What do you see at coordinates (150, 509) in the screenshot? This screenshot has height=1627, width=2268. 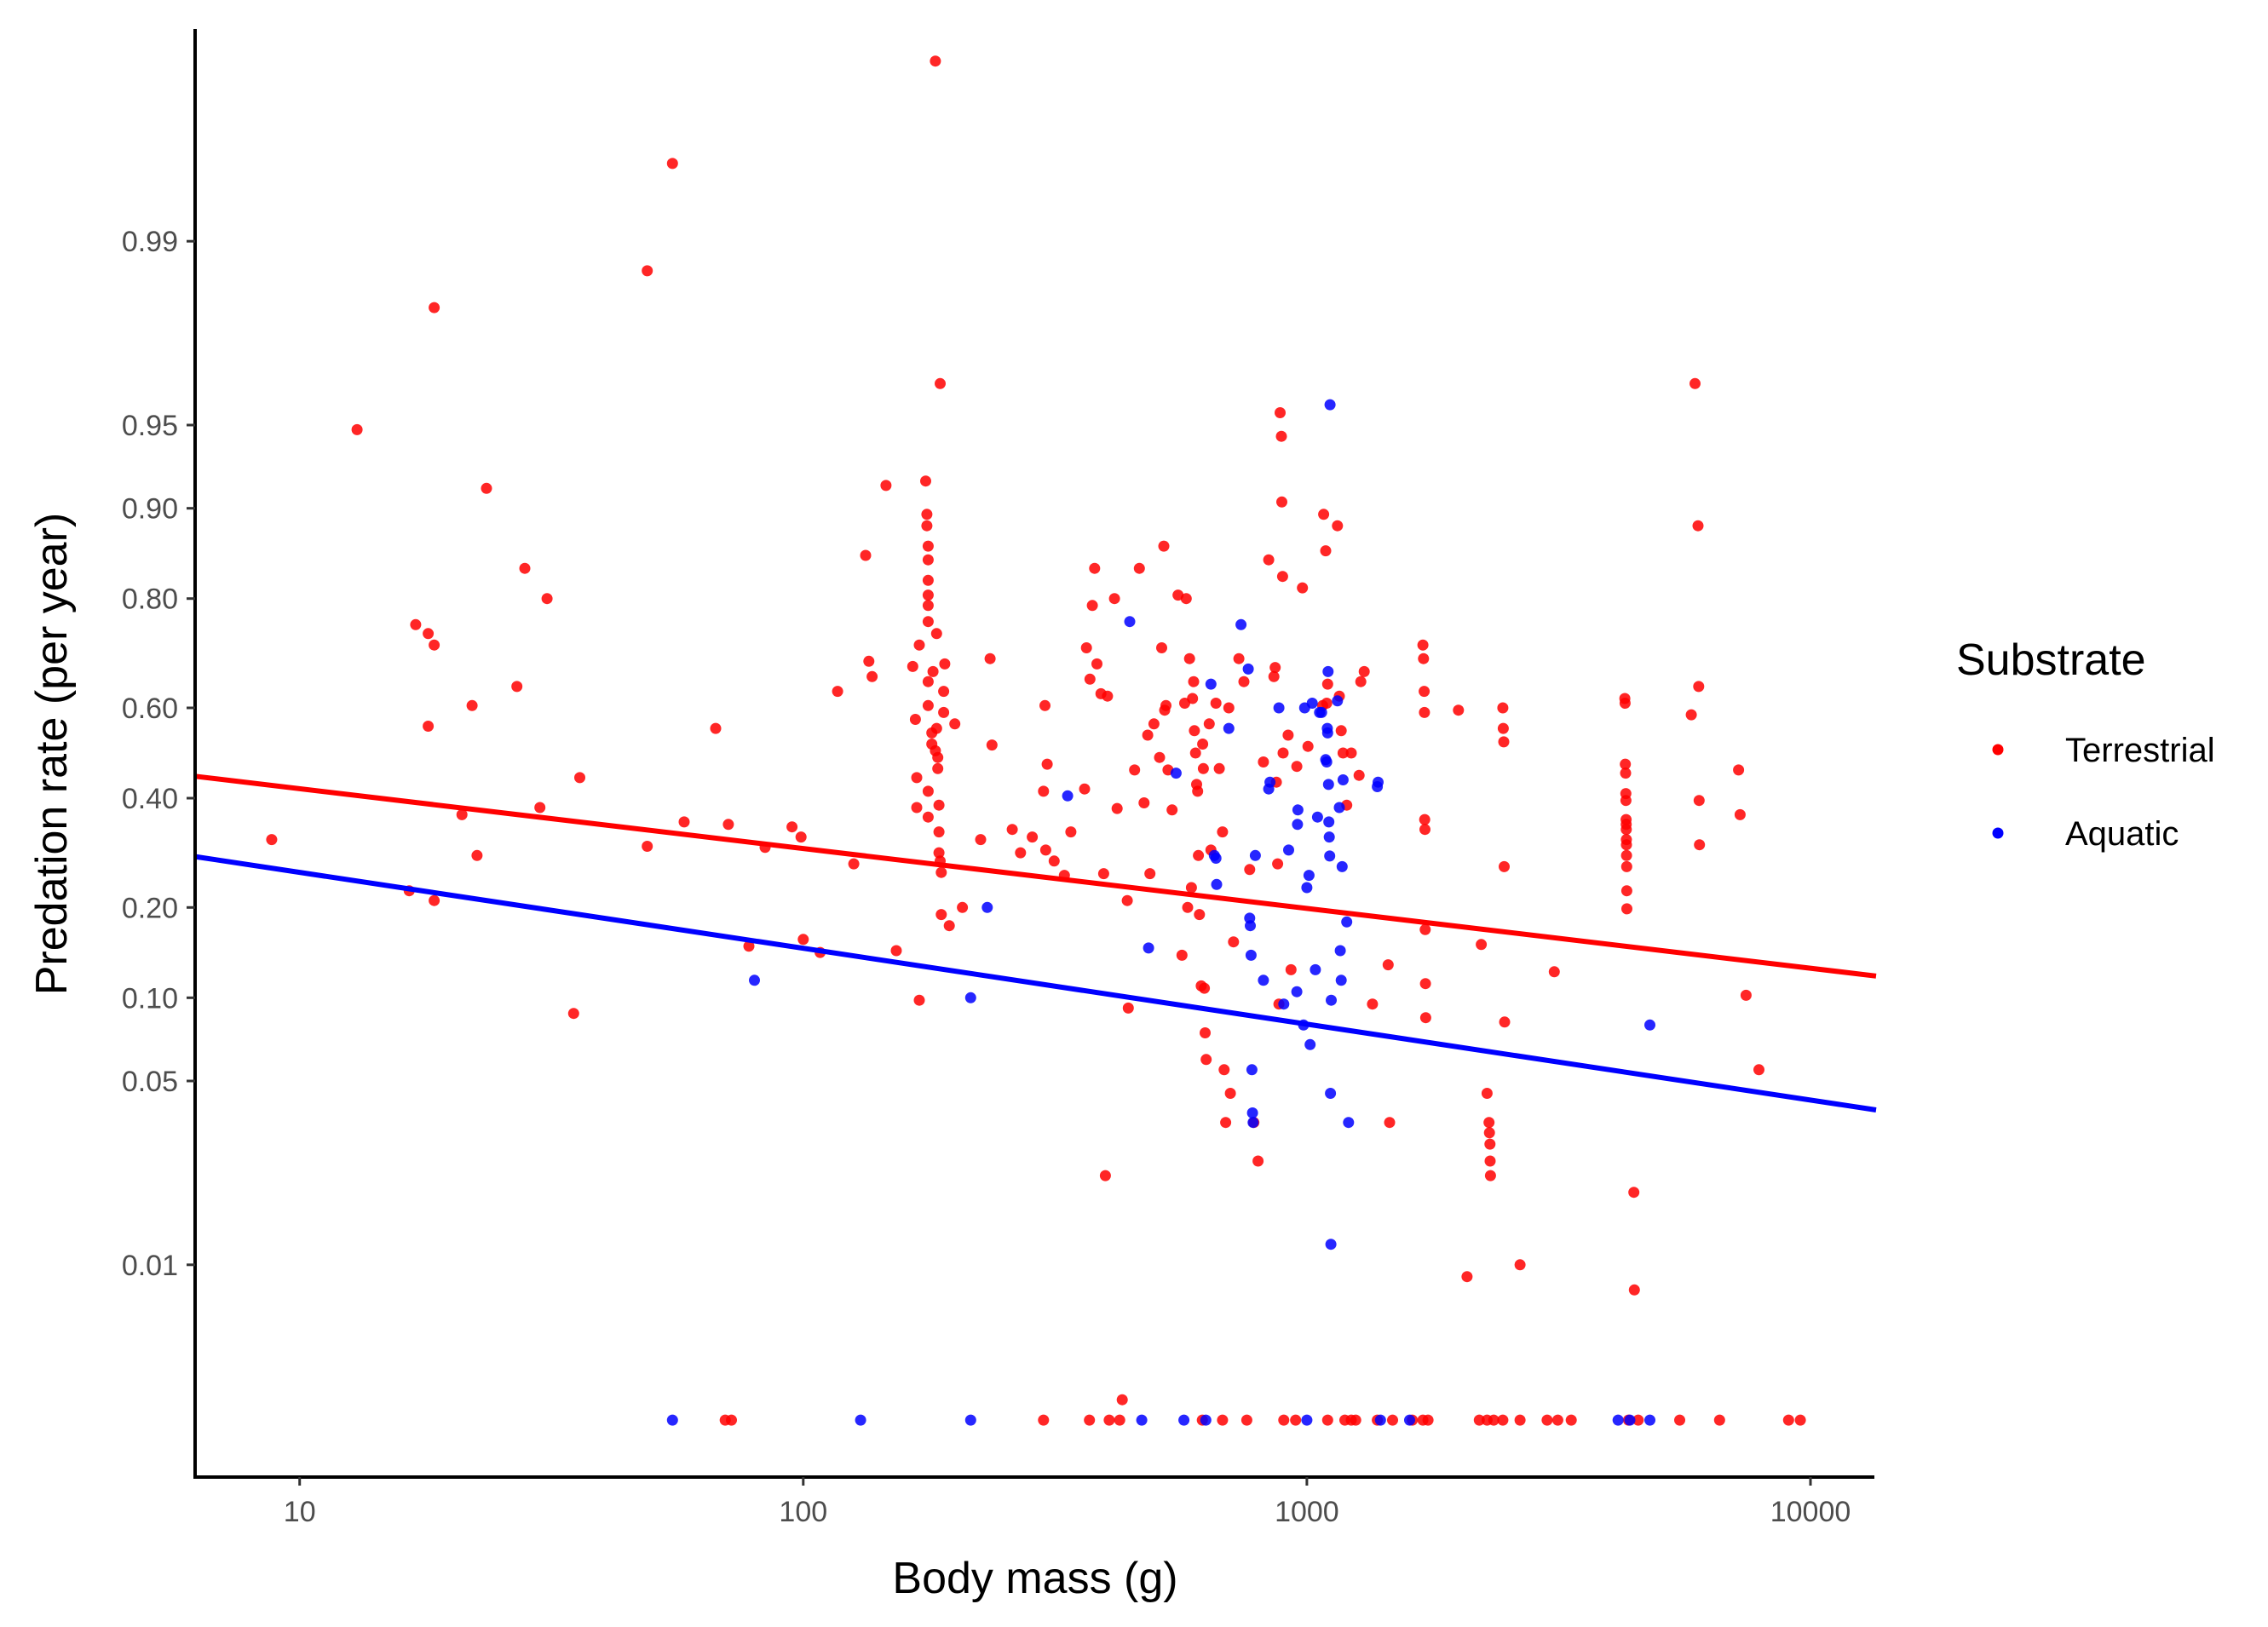 I see `y-tick-label-7: 0.90` at bounding box center [150, 509].